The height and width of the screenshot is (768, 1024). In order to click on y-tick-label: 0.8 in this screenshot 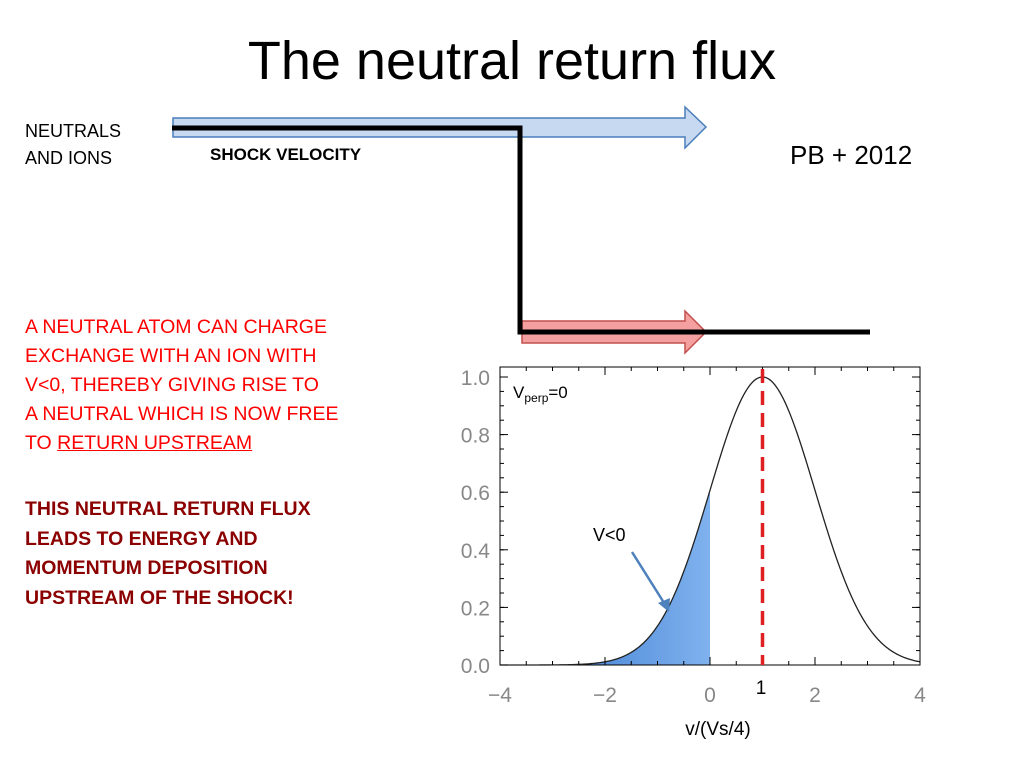, I will do `click(475, 436)`.